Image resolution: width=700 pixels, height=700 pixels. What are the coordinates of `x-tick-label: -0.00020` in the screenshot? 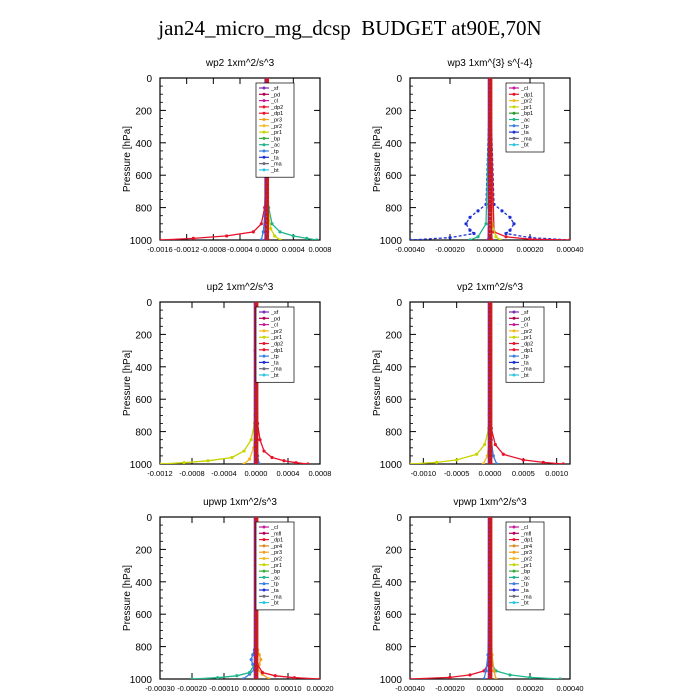 It's located at (450, 249).